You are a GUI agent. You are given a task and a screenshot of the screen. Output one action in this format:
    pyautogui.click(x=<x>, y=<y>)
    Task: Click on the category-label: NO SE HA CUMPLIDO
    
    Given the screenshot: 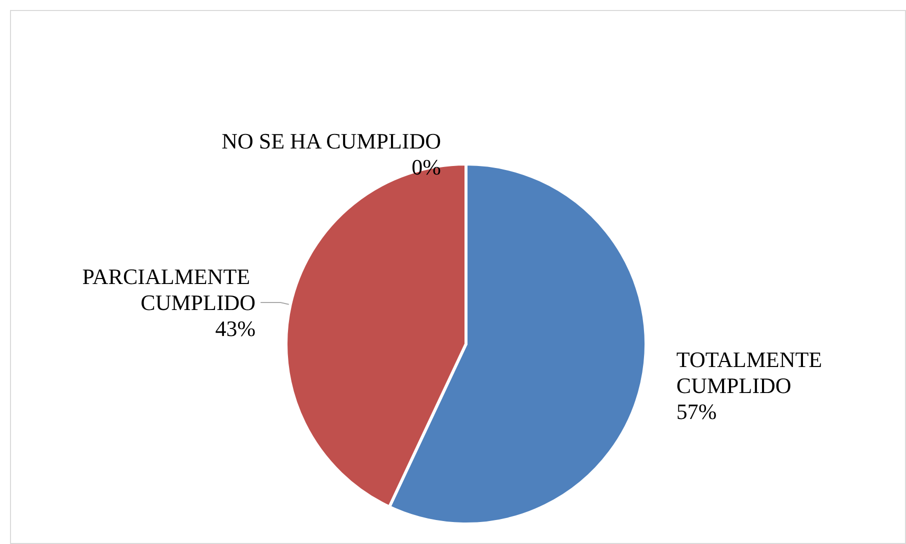 What is the action you would take?
    pyautogui.click(x=331, y=141)
    